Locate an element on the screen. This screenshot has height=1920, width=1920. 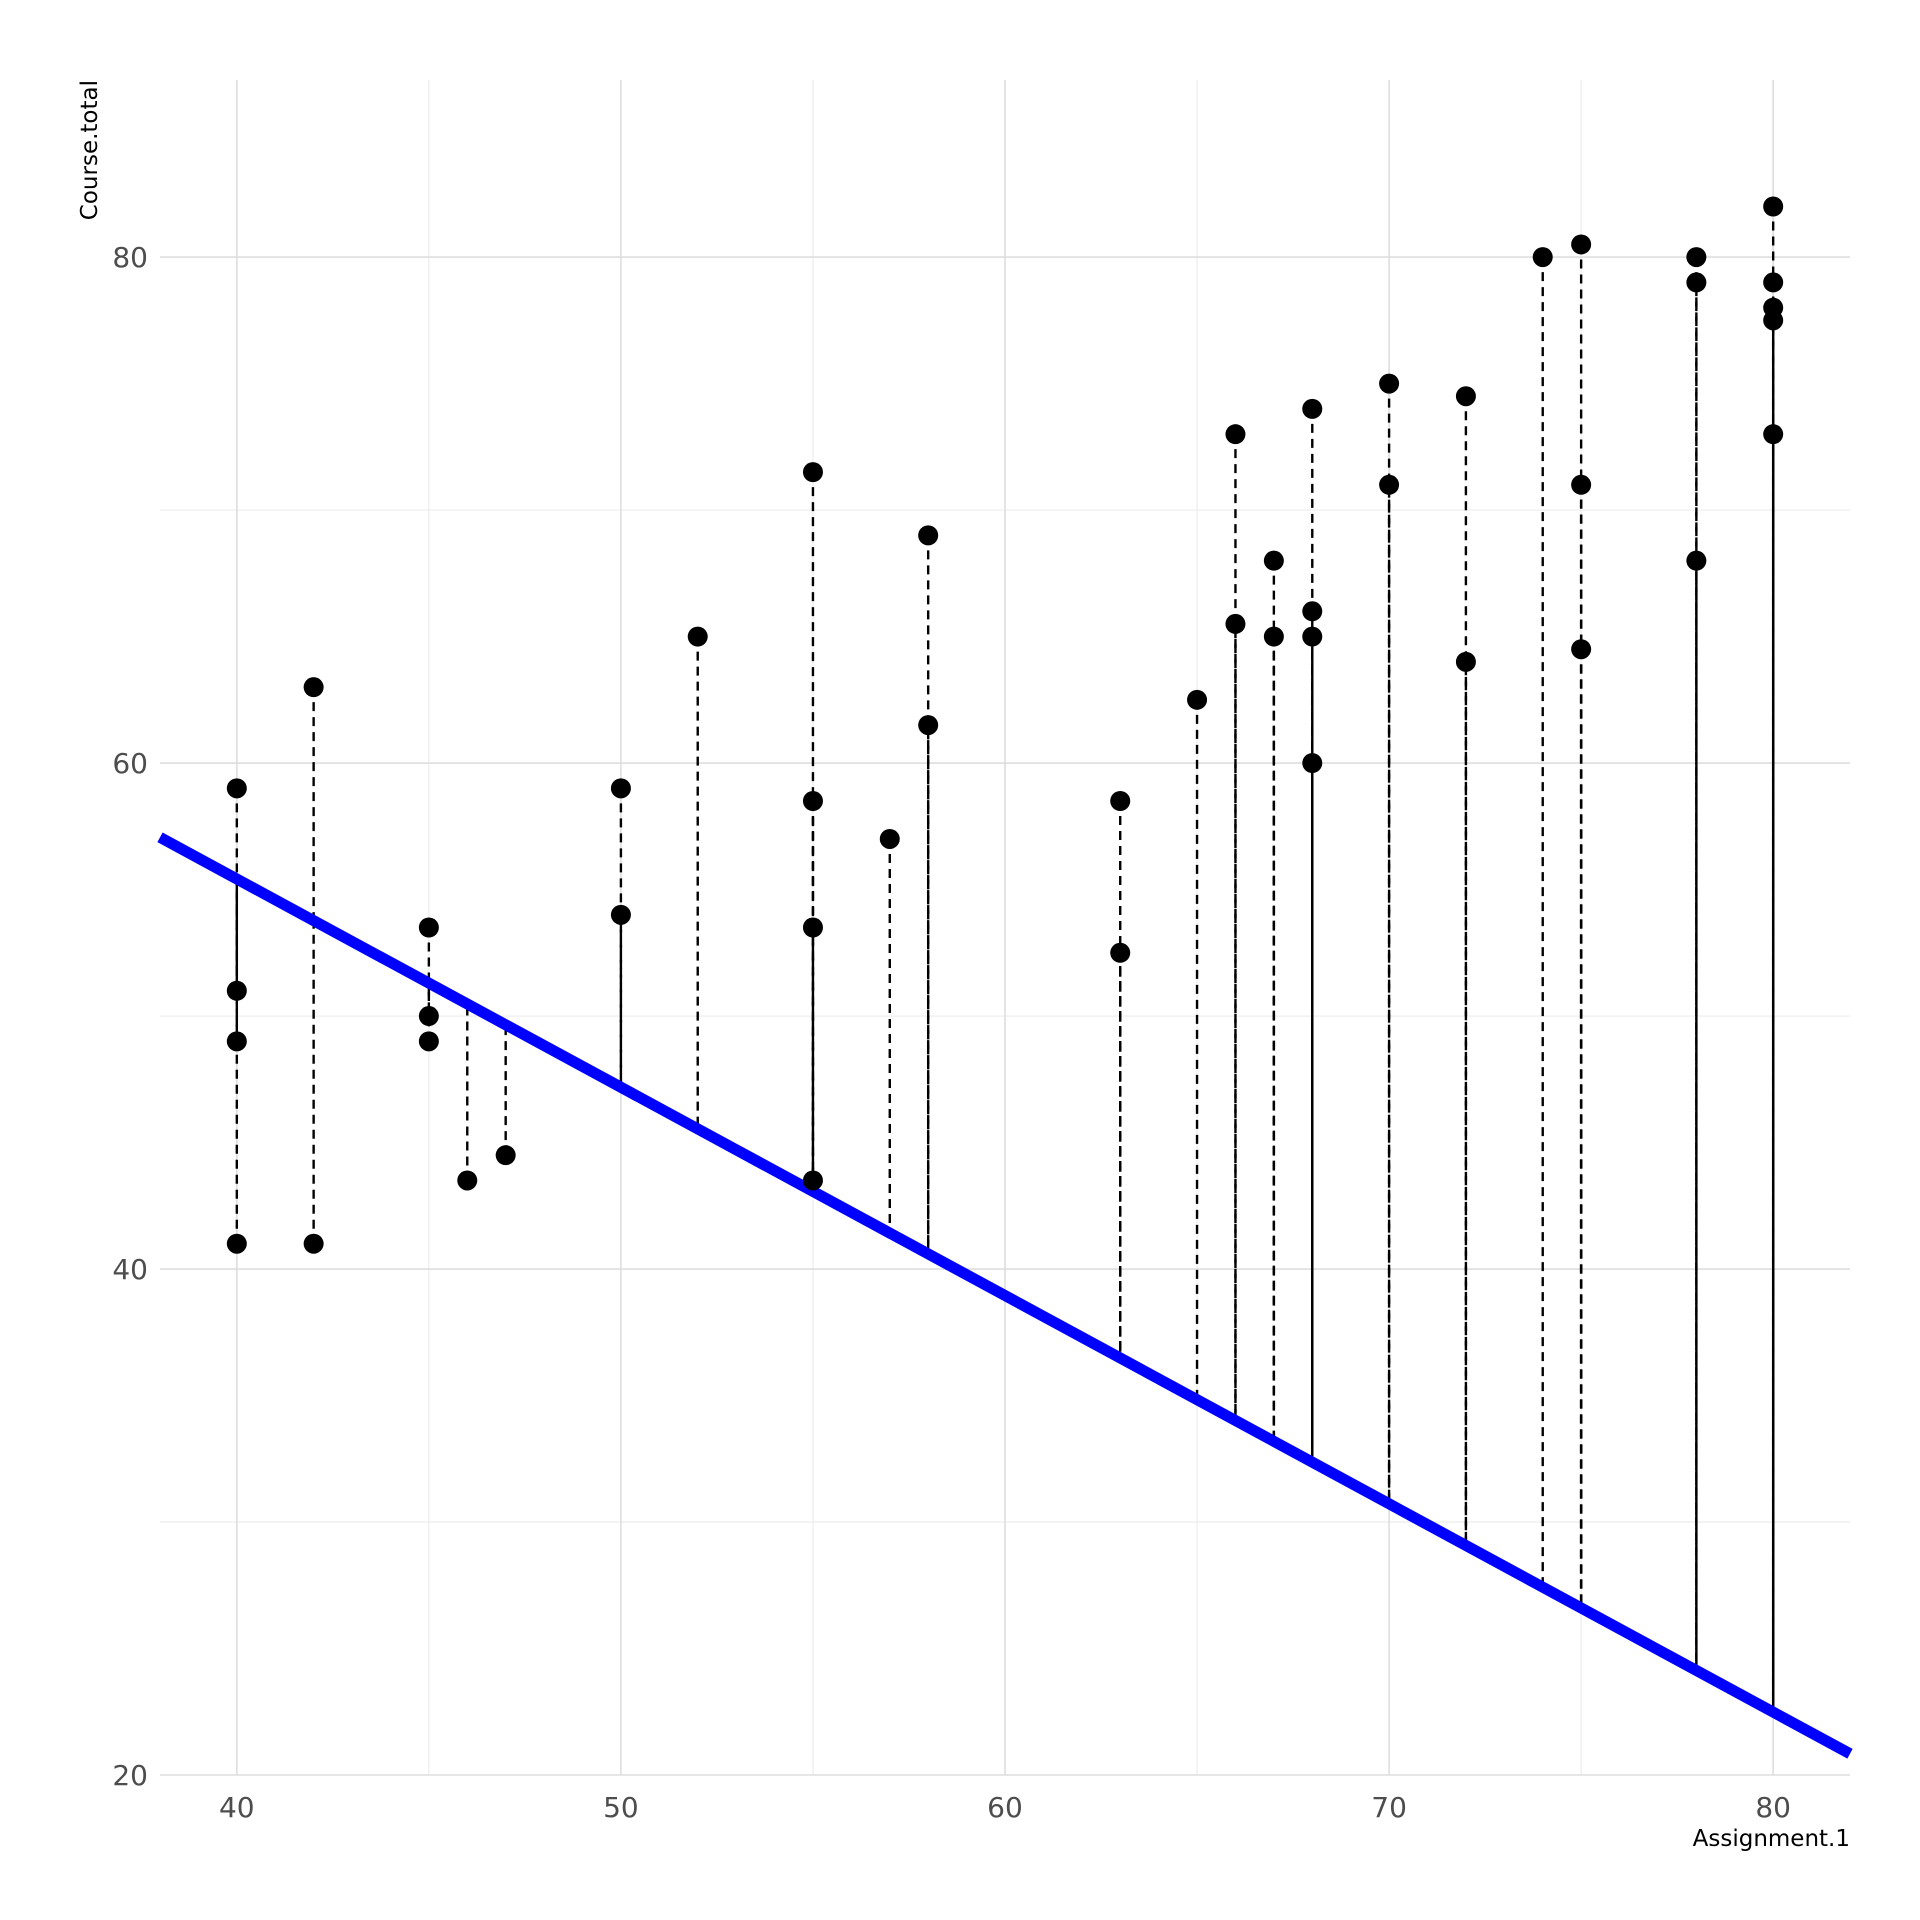
y-axis-tick-labels: 20 40 60 80 is located at coordinates (130, 1016).